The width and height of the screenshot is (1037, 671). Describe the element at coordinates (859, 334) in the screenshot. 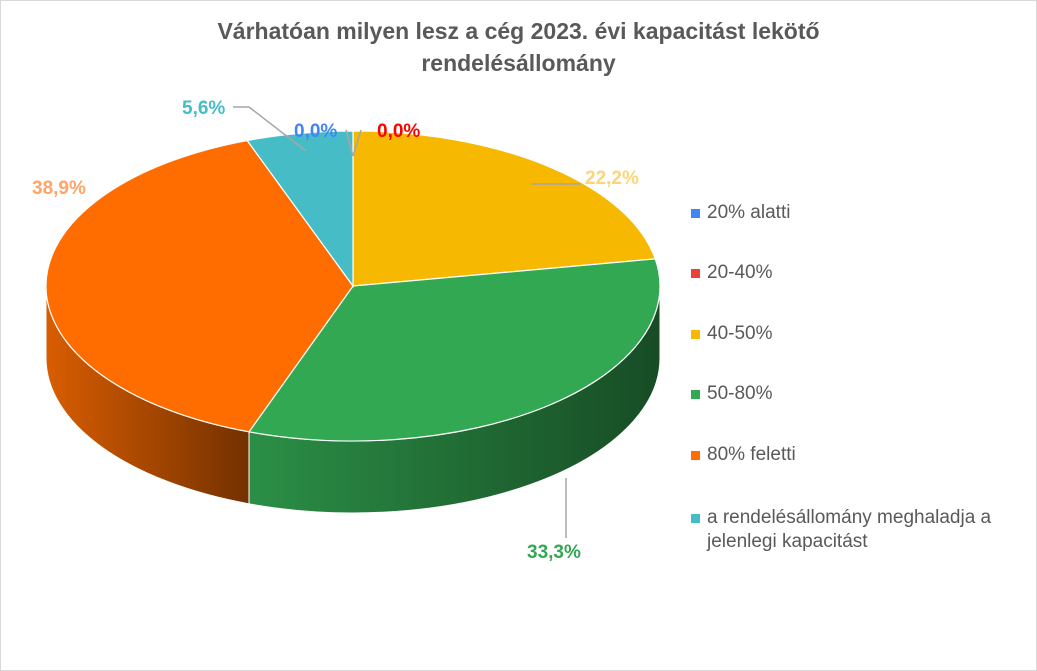

I see `legend-item-2: 40-50%` at that location.